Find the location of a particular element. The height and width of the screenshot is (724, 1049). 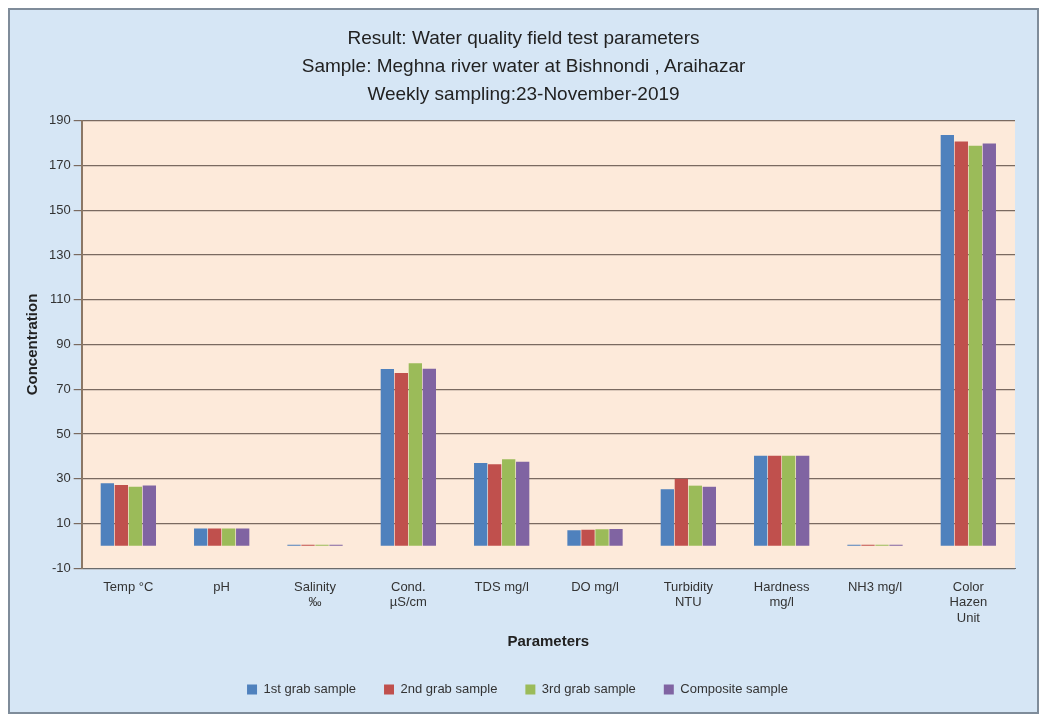

x-axis-title: Parameters is located at coordinates (548, 641).